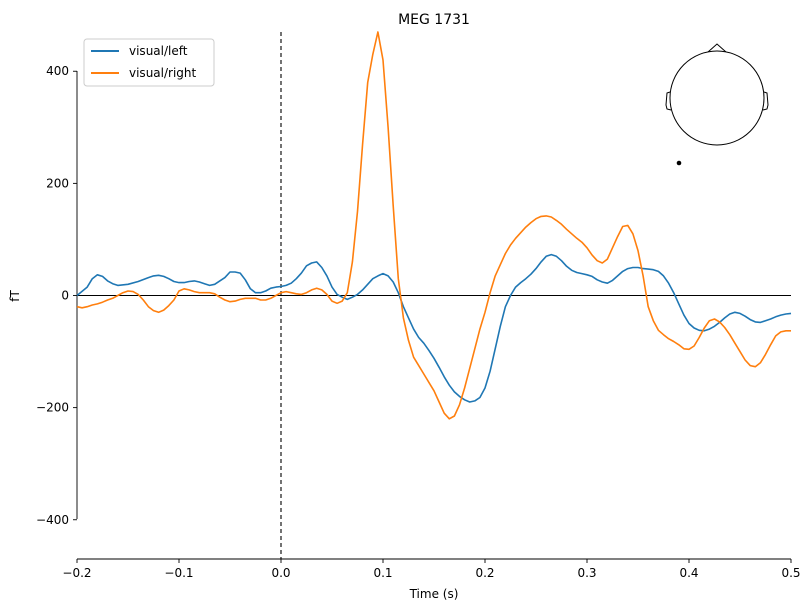 The image size is (811, 611). What do you see at coordinates (434, 20) in the screenshot?
I see `chart-title: MEG 1731` at bounding box center [434, 20].